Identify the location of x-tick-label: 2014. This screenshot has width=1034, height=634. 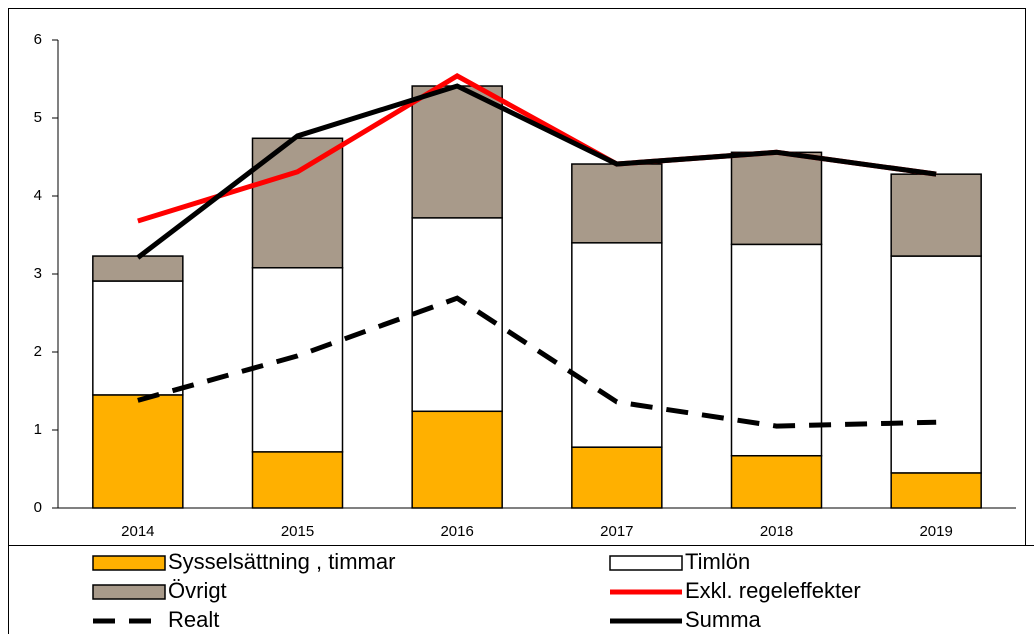
(137, 531).